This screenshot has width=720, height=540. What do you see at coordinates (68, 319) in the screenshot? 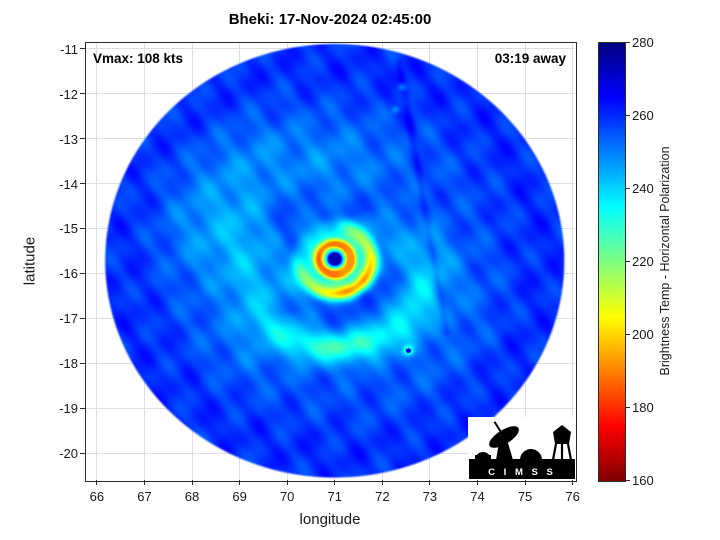
I see `y-tick-label: -17` at bounding box center [68, 319].